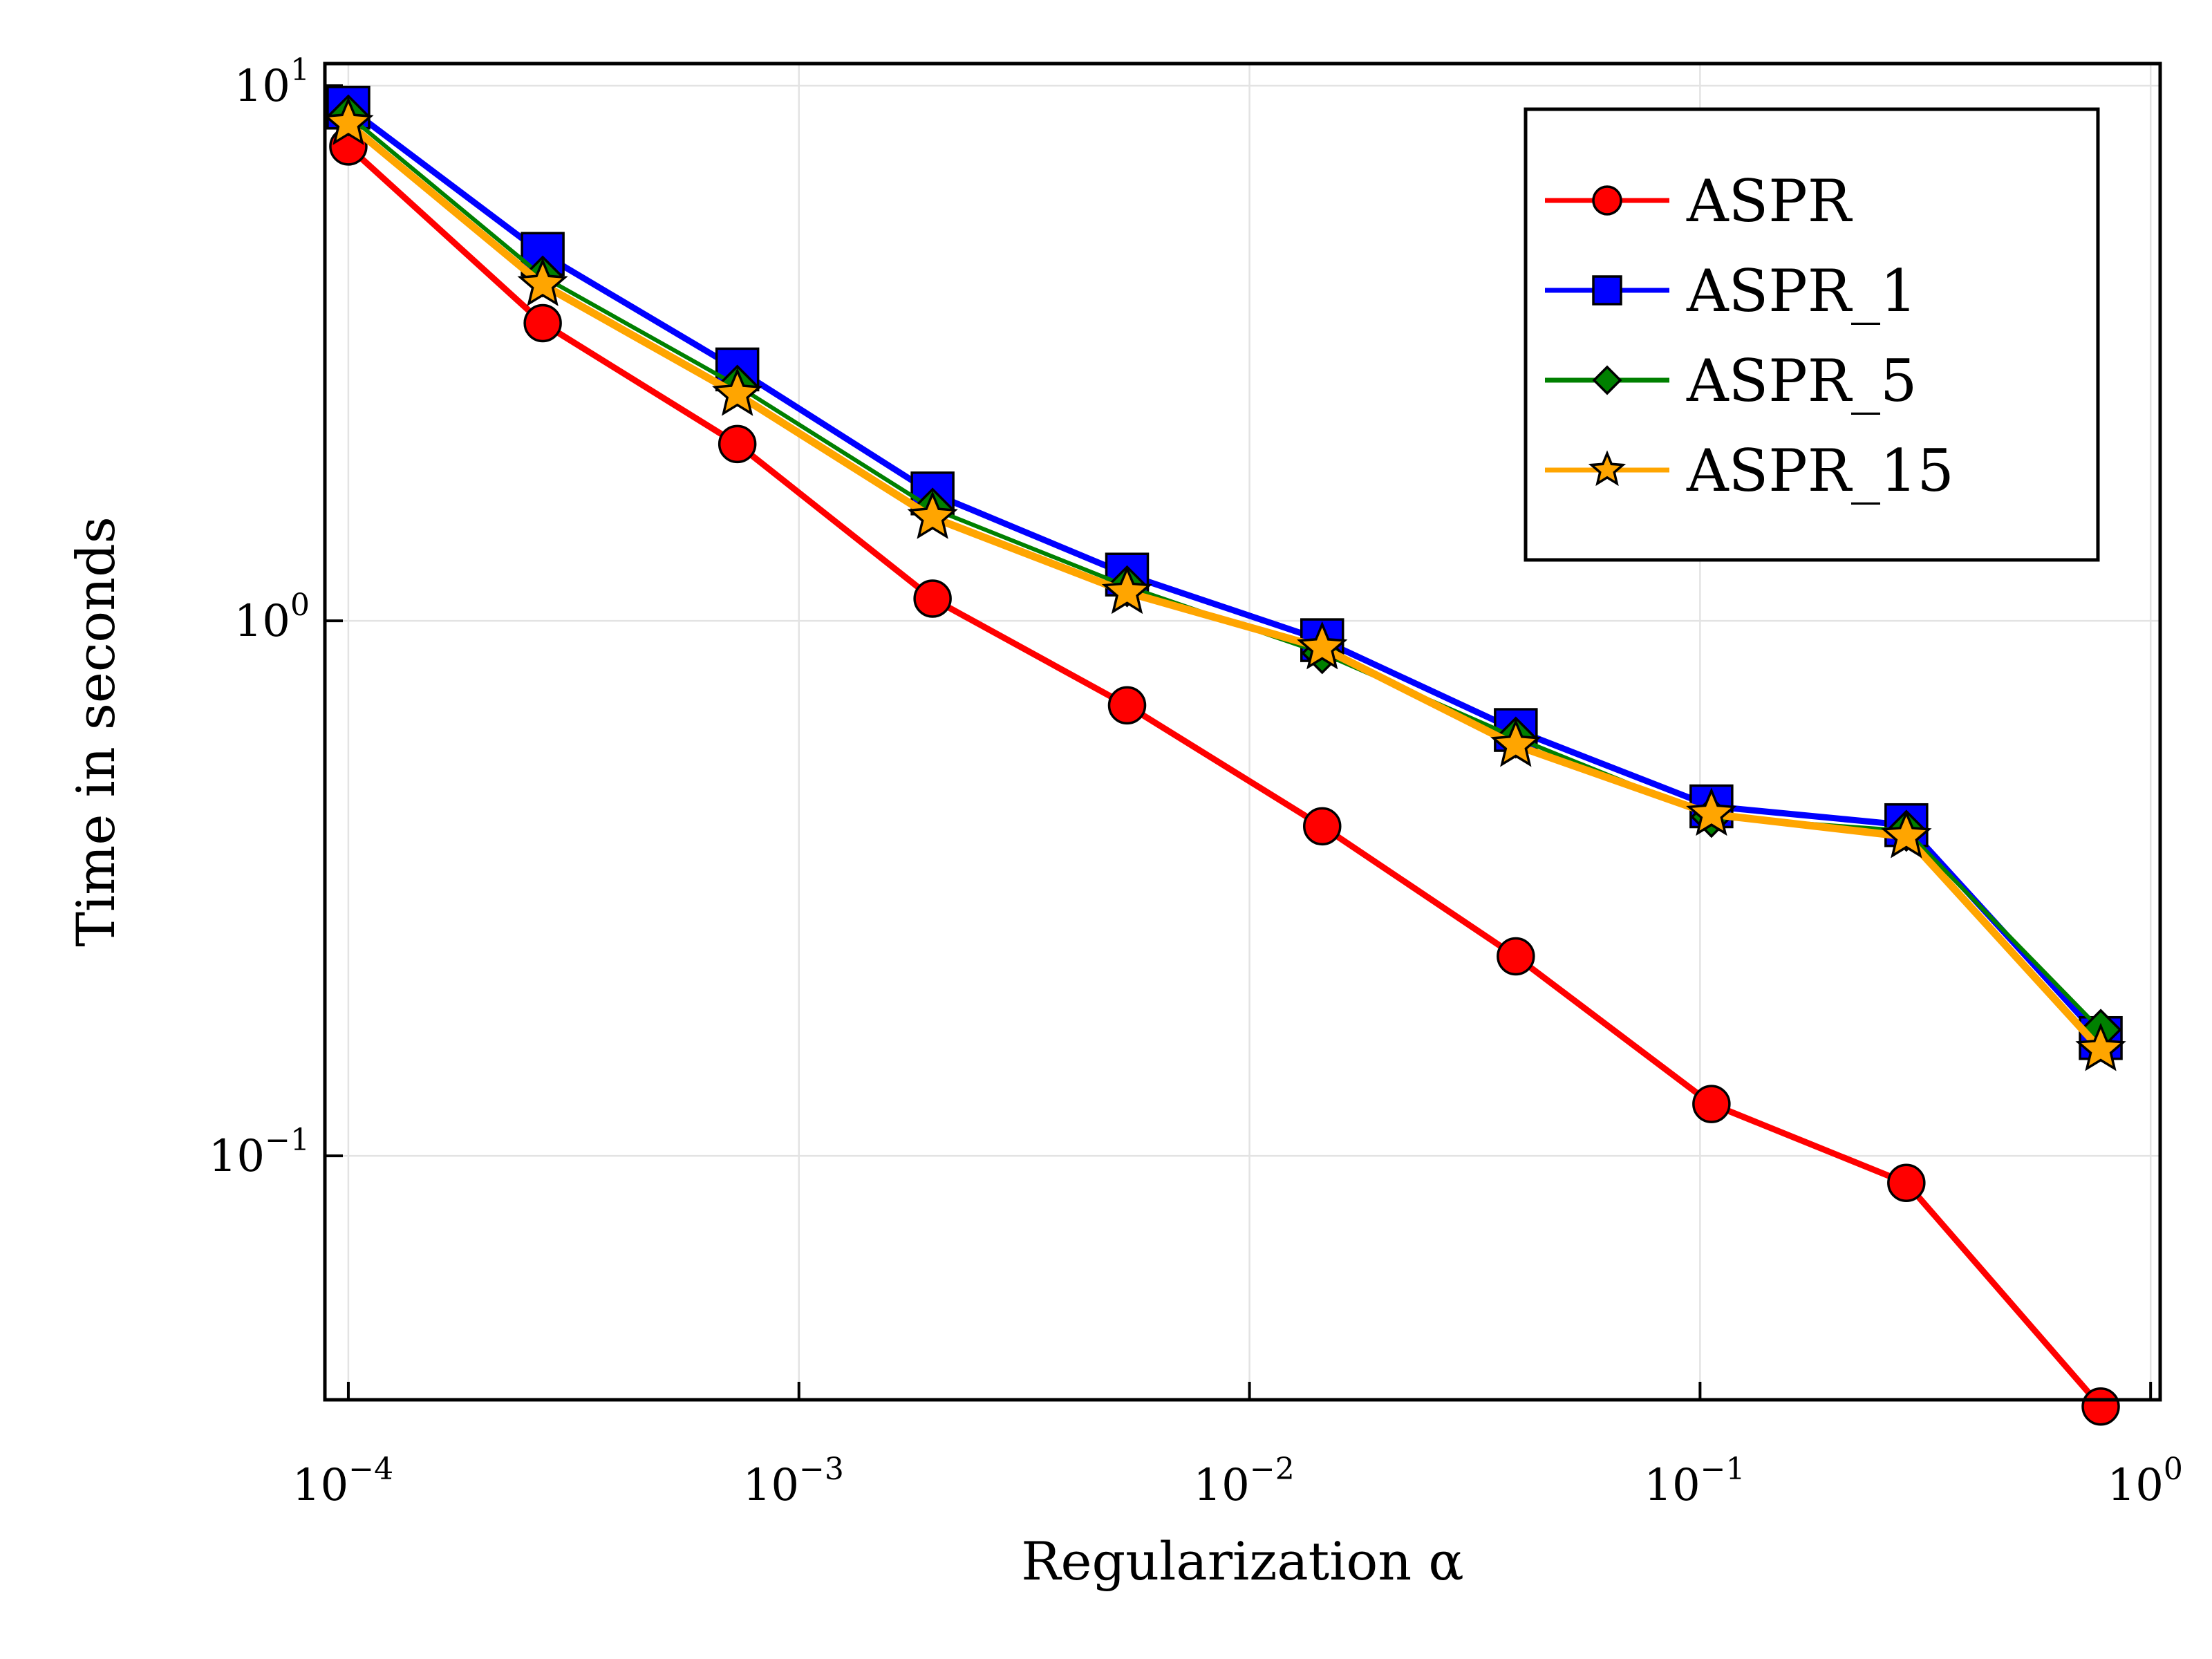  What do you see at coordinates (793, 1481) in the screenshot?
I see `x-tick-label: 10⁻³` at bounding box center [793, 1481].